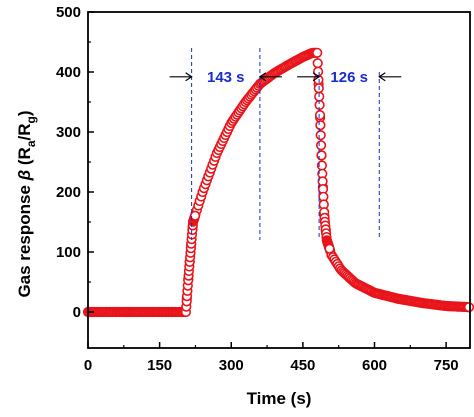  Describe the element at coordinates (374, 365) in the screenshot. I see `x-tick-label: 600` at that location.